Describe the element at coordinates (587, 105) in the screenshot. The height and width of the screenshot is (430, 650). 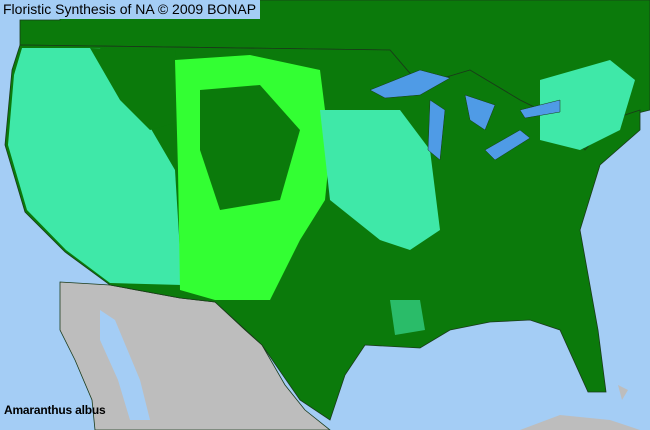
I see `northeast-teal-region` at that location.